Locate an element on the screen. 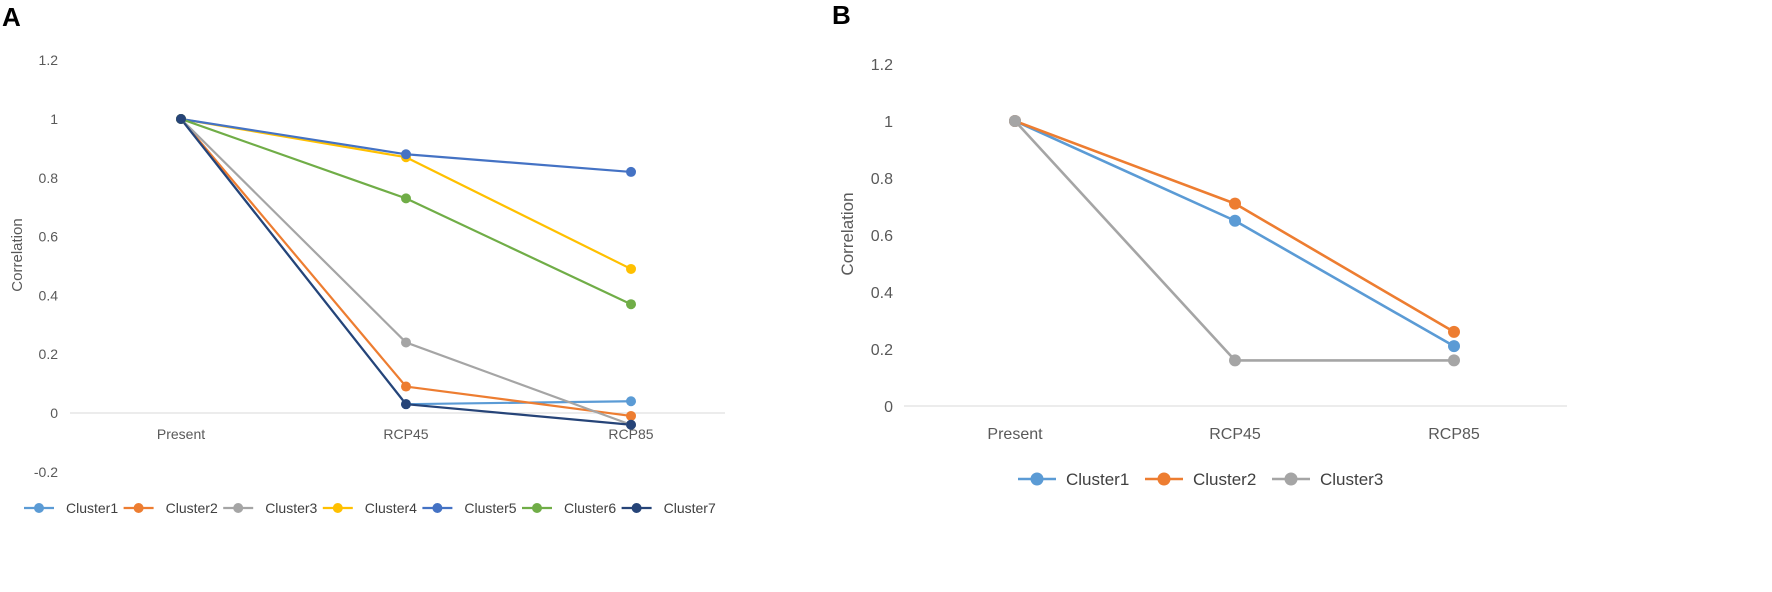 This screenshot has width=1772, height=592. legend-label: Cluster4 is located at coordinates (391, 508).